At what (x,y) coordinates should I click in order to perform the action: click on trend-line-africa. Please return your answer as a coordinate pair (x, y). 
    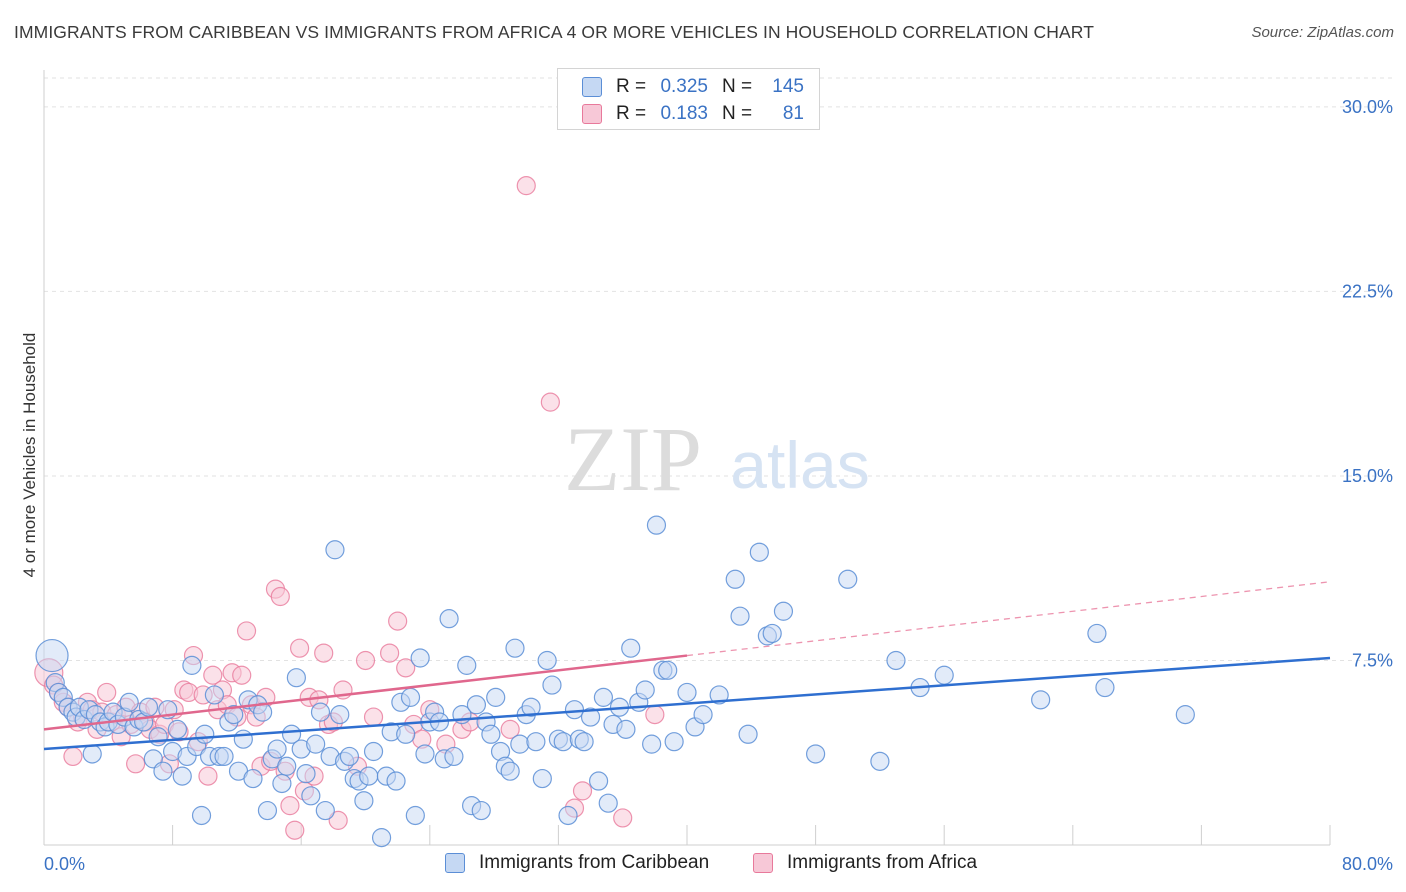
    Looking at the image, I should click on (365, 692).